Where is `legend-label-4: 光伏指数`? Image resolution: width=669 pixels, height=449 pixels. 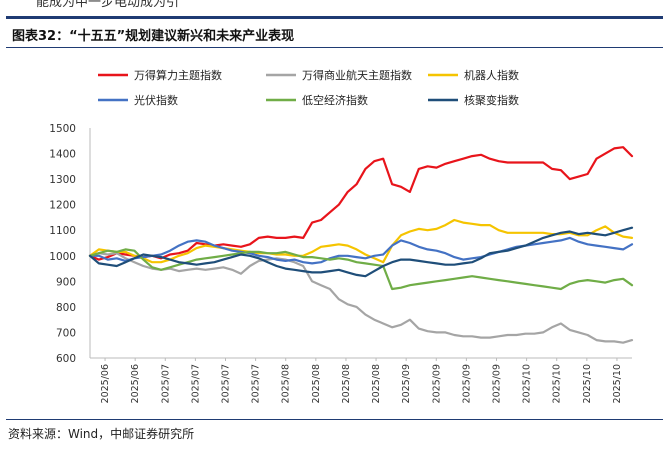 legend-label-4: 光伏指数 is located at coordinates (156, 100).